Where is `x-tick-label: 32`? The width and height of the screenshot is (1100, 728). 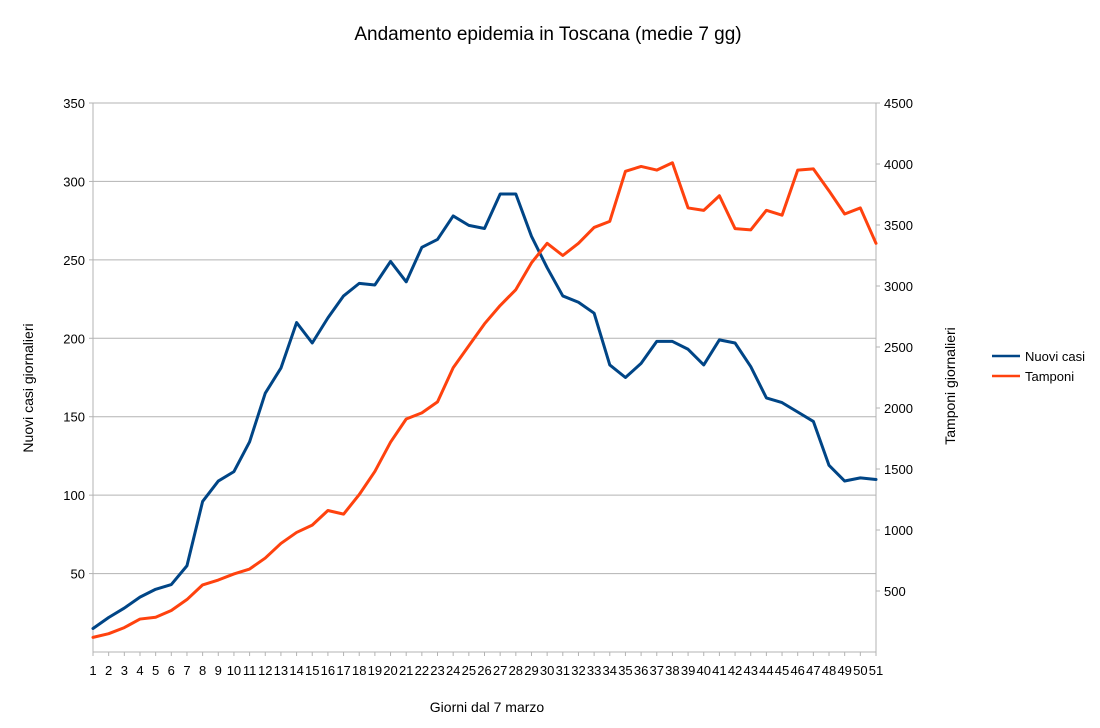
x-tick-label: 32 is located at coordinates (578, 670).